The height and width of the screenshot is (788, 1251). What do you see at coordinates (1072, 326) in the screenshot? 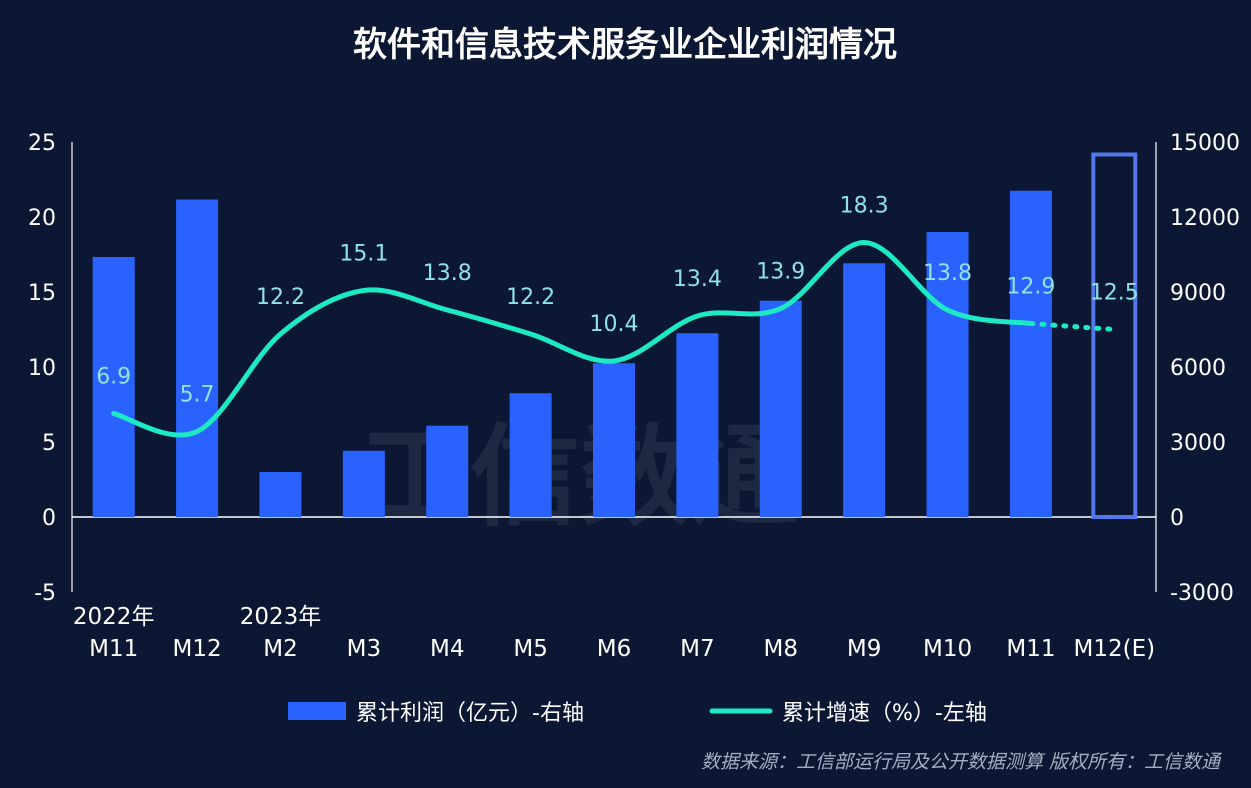
I see `growth-line-estimate` at bounding box center [1072, 326].